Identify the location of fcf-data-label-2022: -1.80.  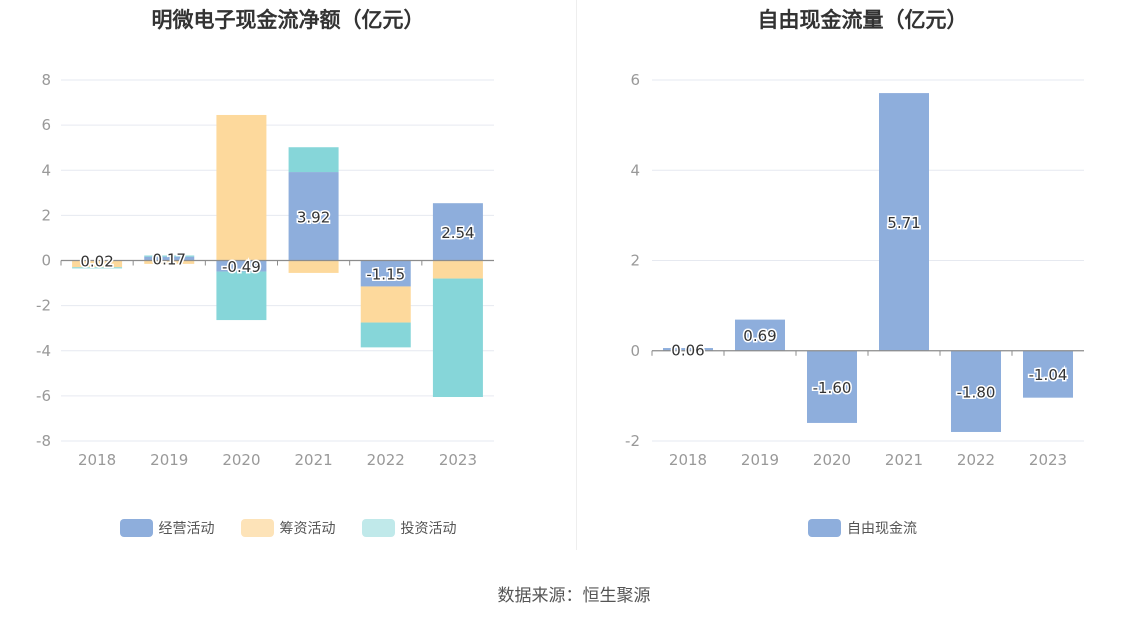
(976, 392).